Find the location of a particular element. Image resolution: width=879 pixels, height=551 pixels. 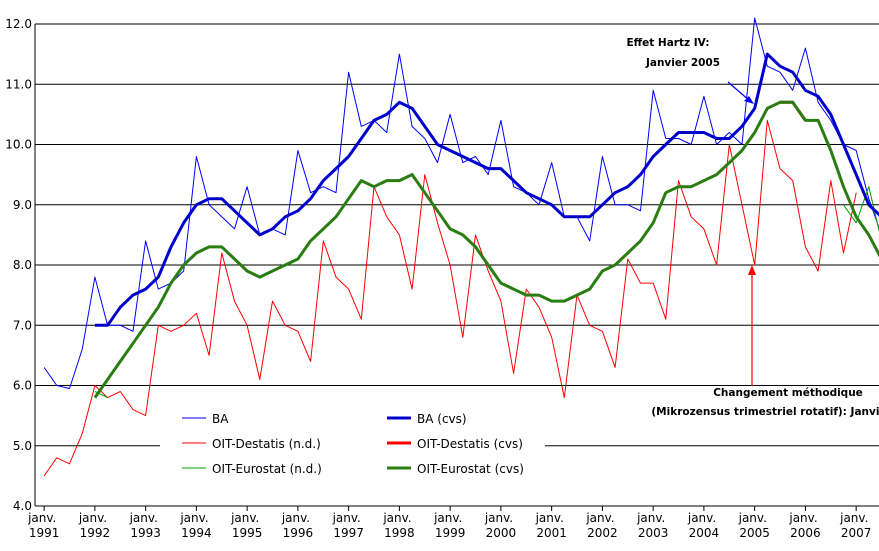

x-tick-label: janv. 1999 is located at coordinates (449, 525).